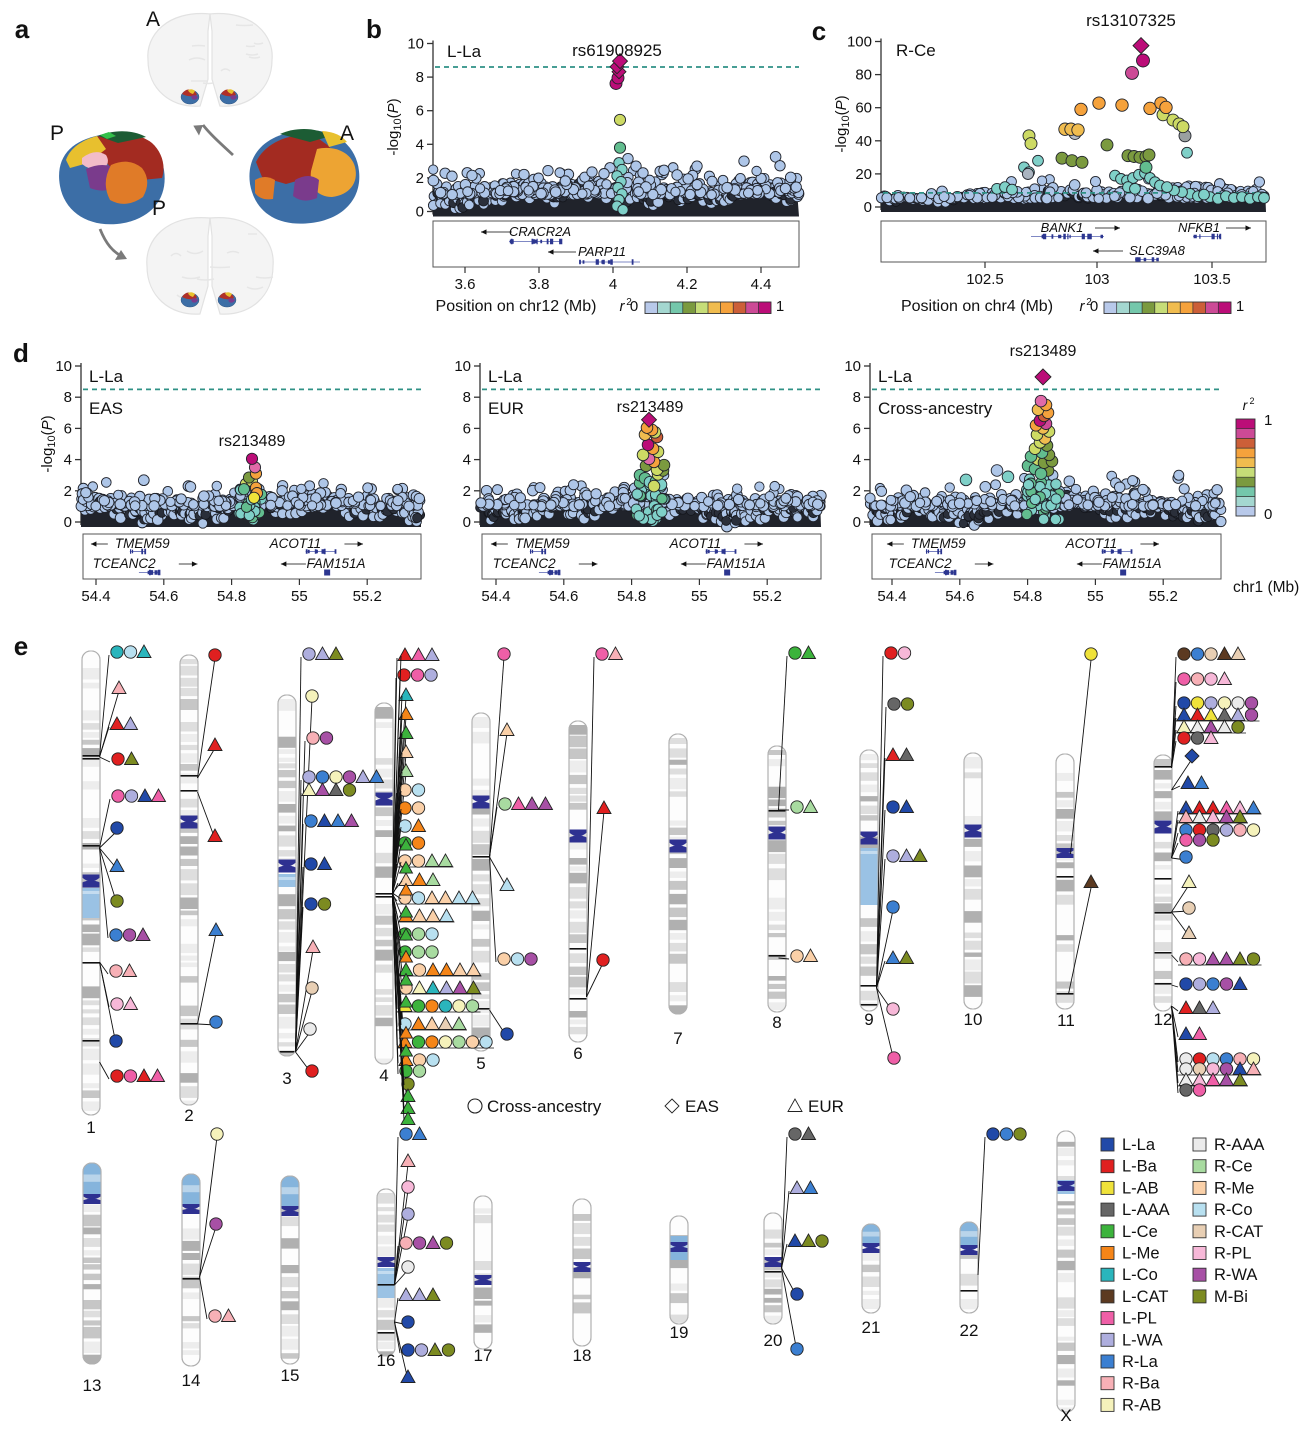  What do you see at coordinates (985, 279) in the screenshot?
I see `svg-text: 102.5` at bounding box center [985, 279].